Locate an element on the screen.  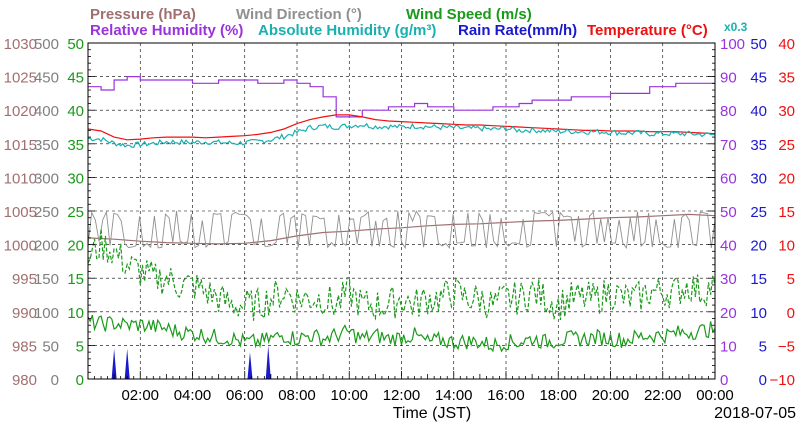
temperature-tick-label: 35 is located at coordinates (786, 78).